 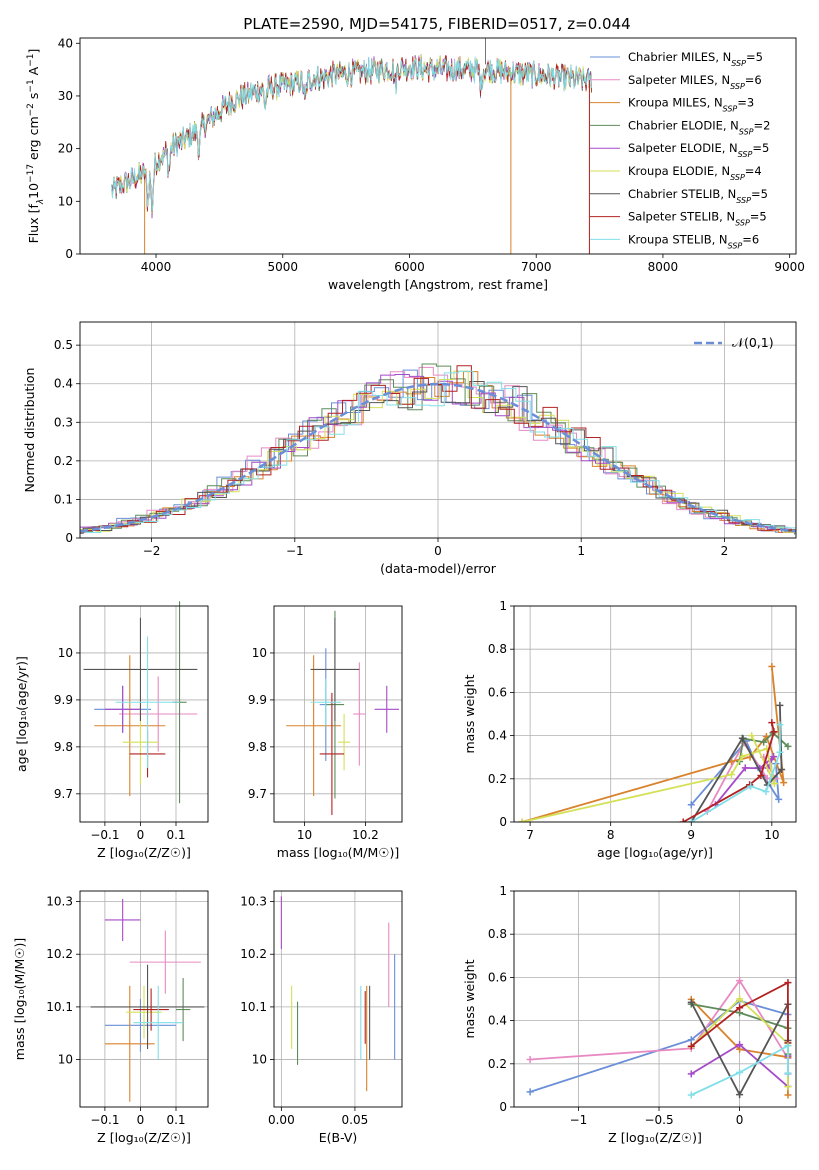 What do you see at coordinates (682, 194) in the screenshot?
I see `legend-text: Chabrier STELIB, N` at bounding box center [682, 194].